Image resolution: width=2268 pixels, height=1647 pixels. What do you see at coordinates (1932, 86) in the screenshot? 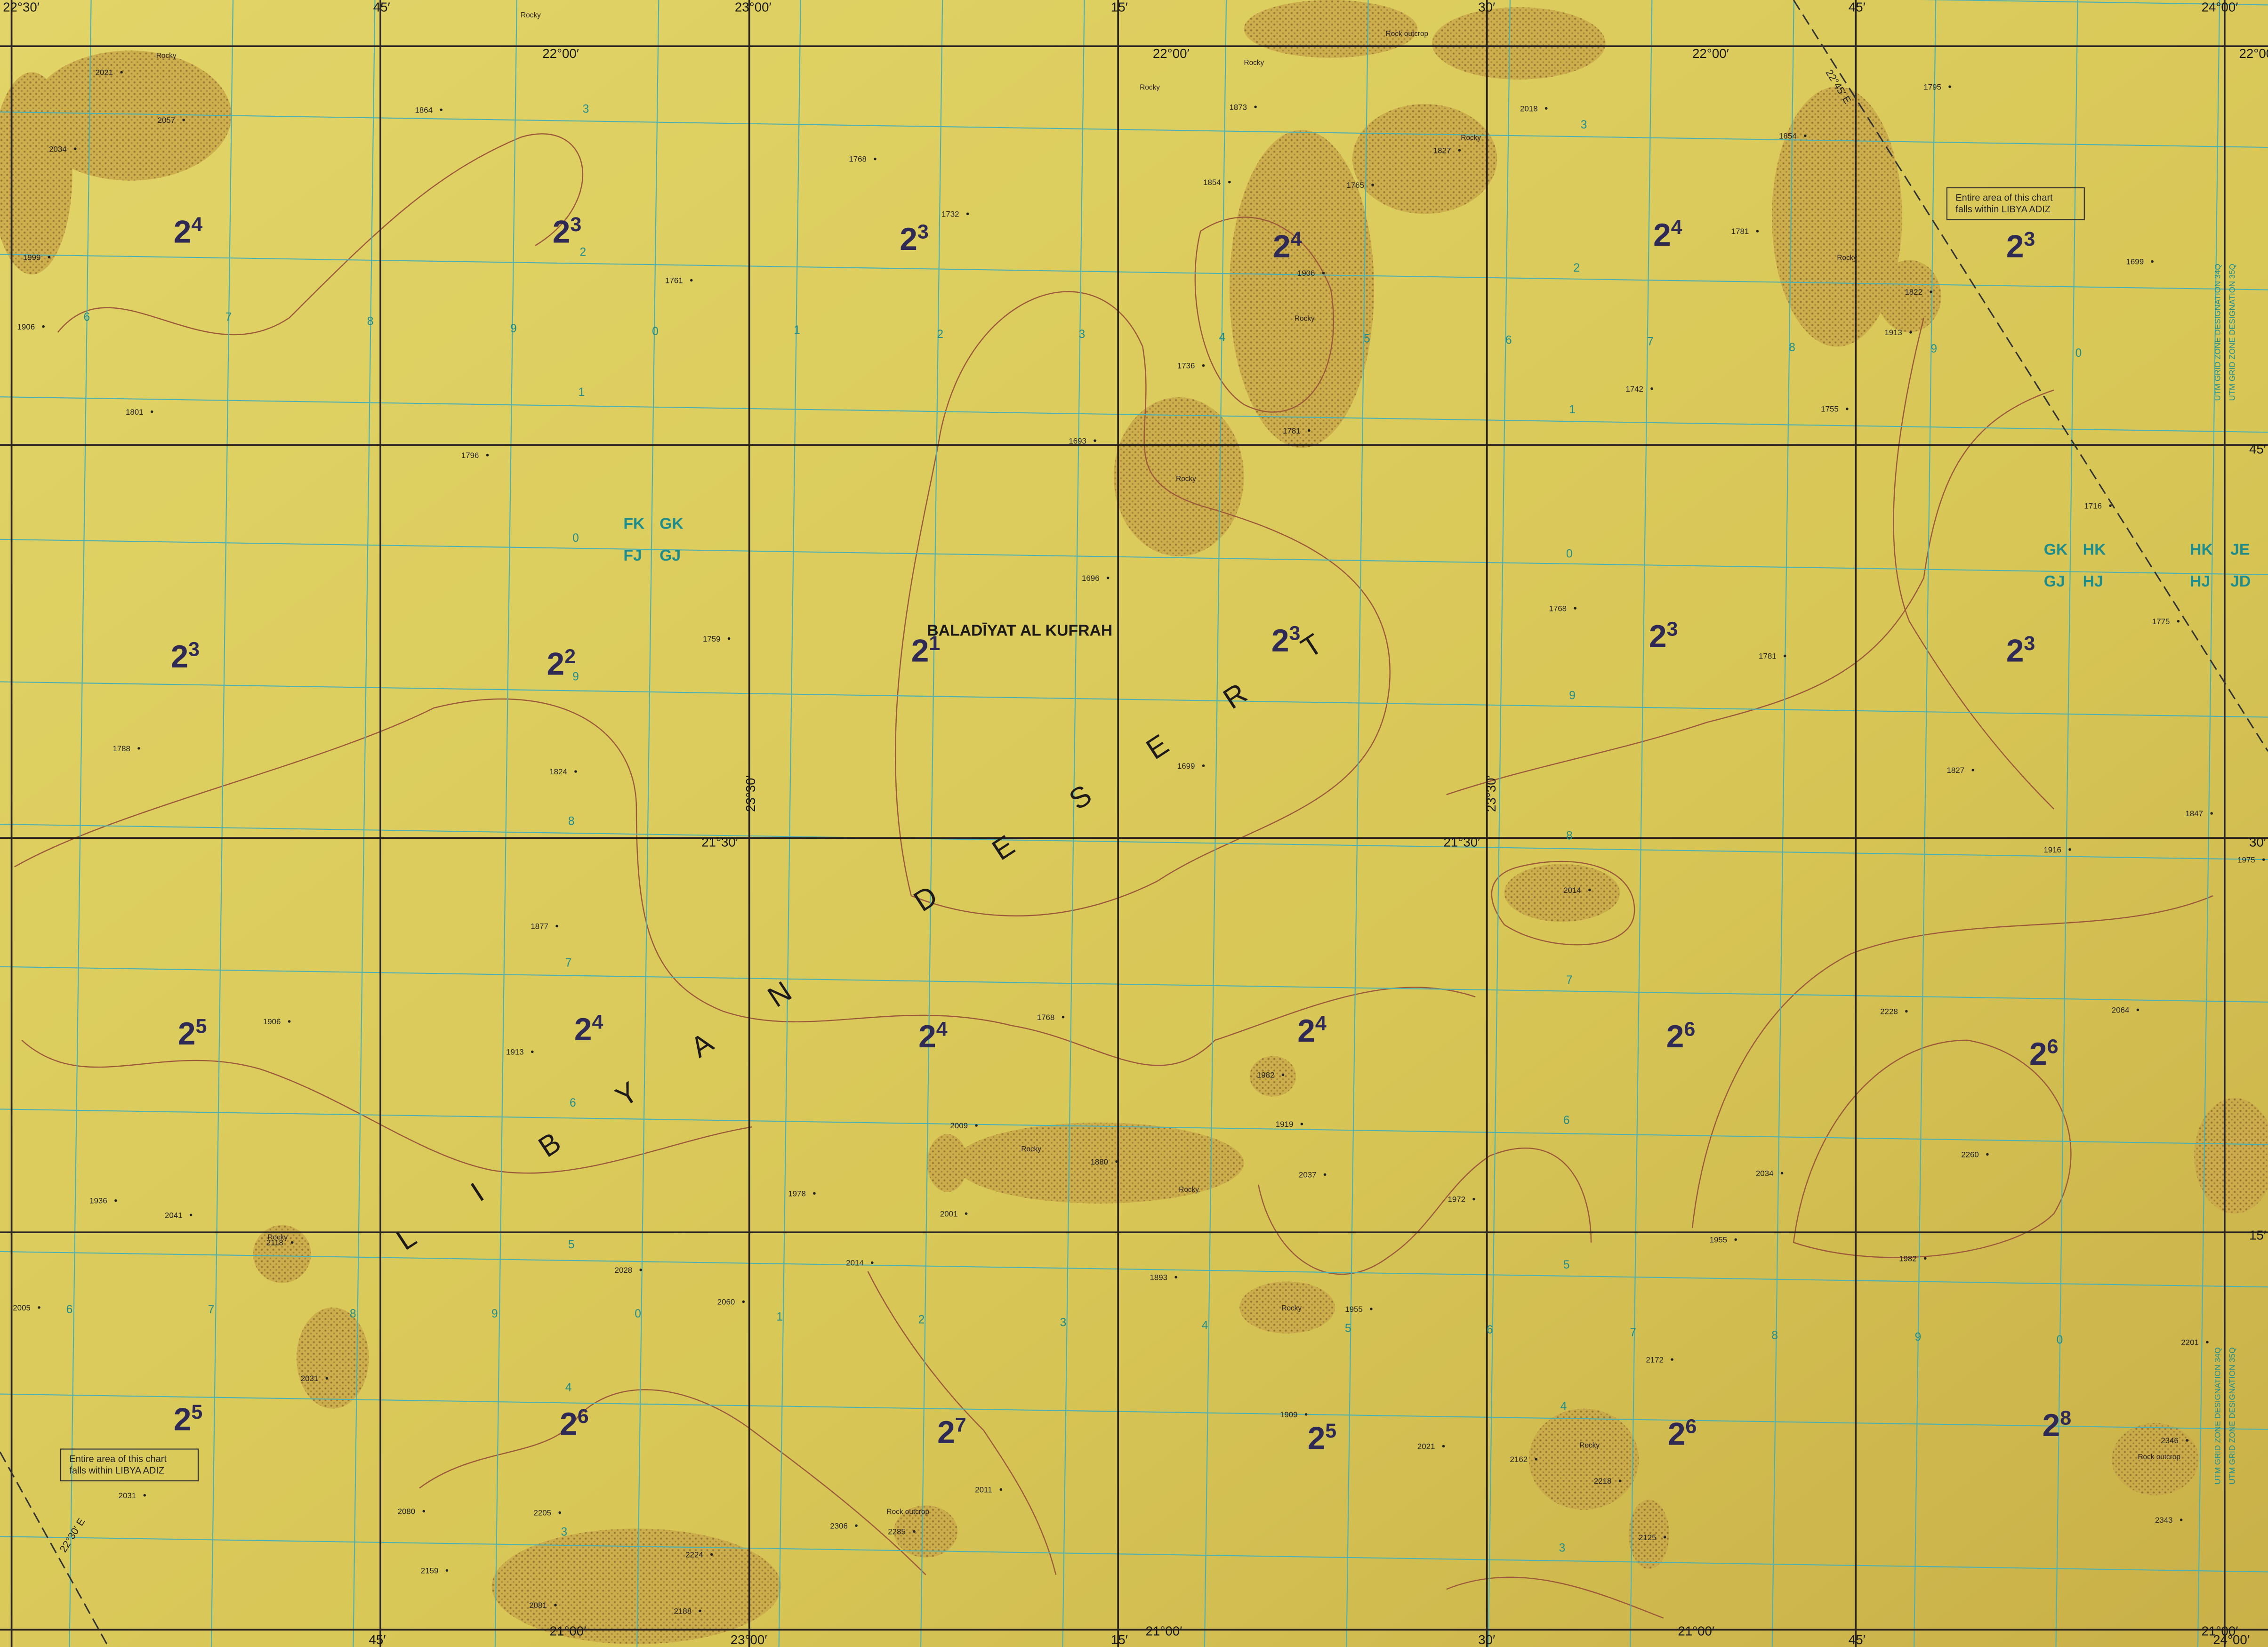
I see `spot-elevation: 1795` at bounding box center [1932, 86].